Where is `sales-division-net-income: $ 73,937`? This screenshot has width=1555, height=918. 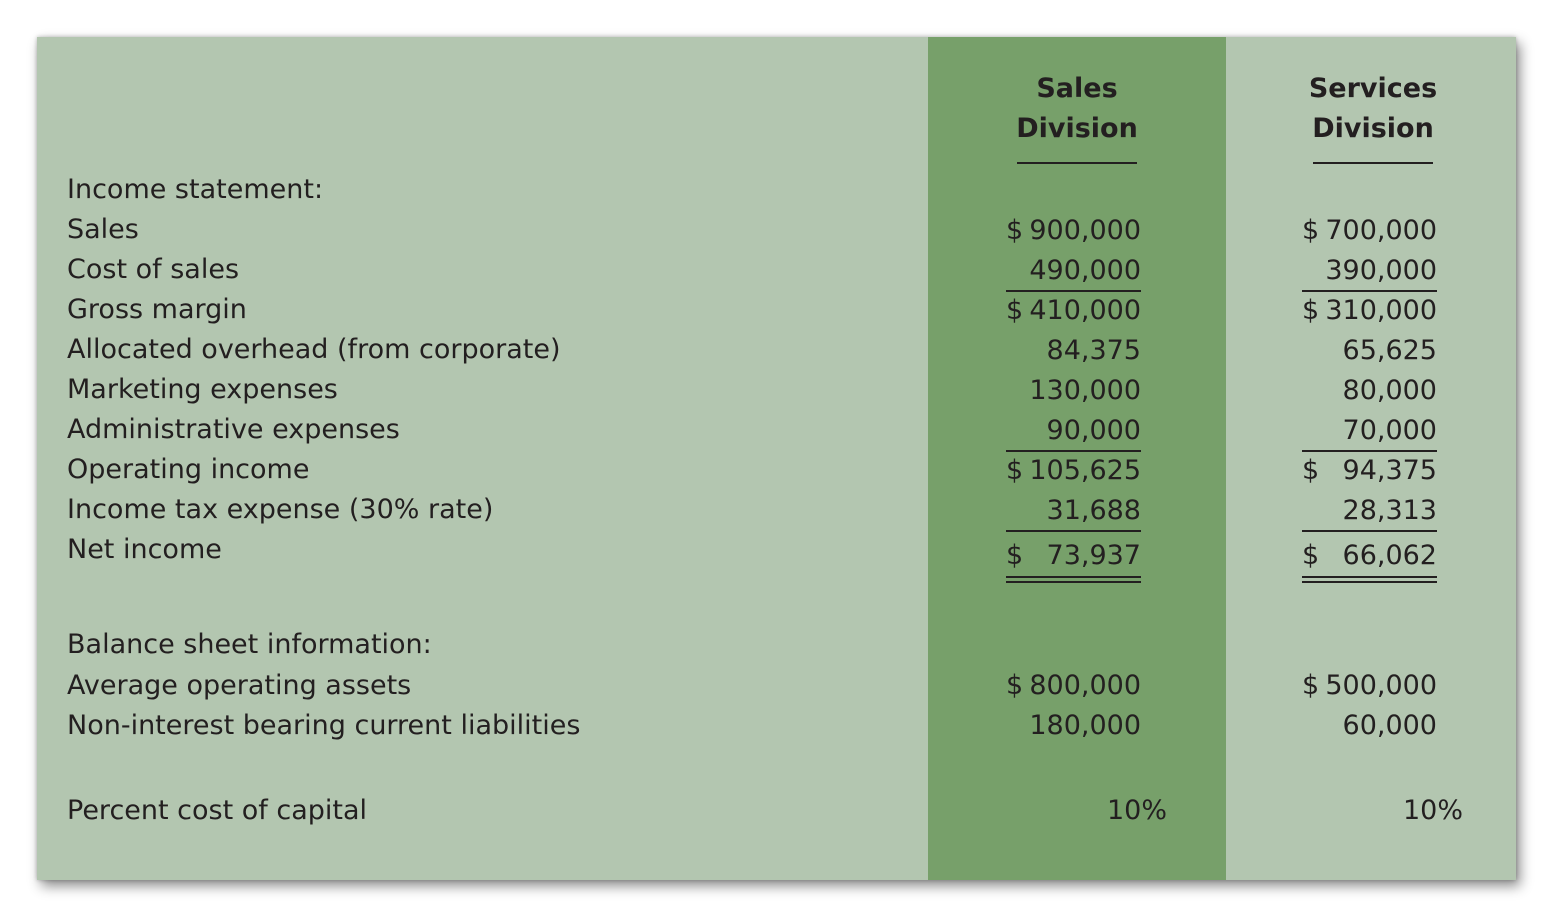
sales-division-net-income: $ 73,937 is located at coordinates (1073, 556).